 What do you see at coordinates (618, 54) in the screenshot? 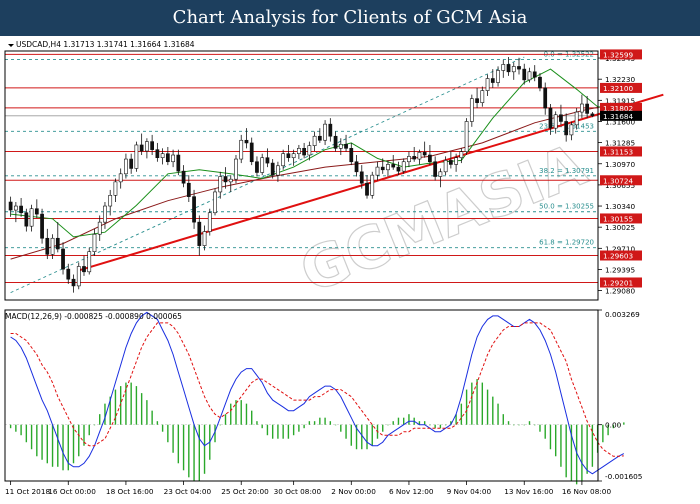
I see `price-level-tag-label: 1.32599` at bounding box center [618, 54].